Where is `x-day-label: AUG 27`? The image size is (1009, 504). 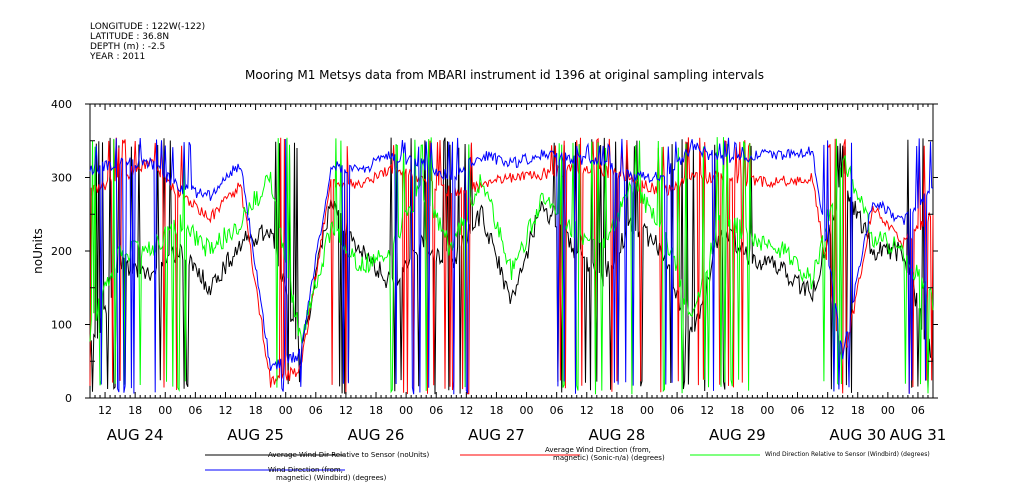
x-day-label: AUG 27 is located at coordinates (496, 435).